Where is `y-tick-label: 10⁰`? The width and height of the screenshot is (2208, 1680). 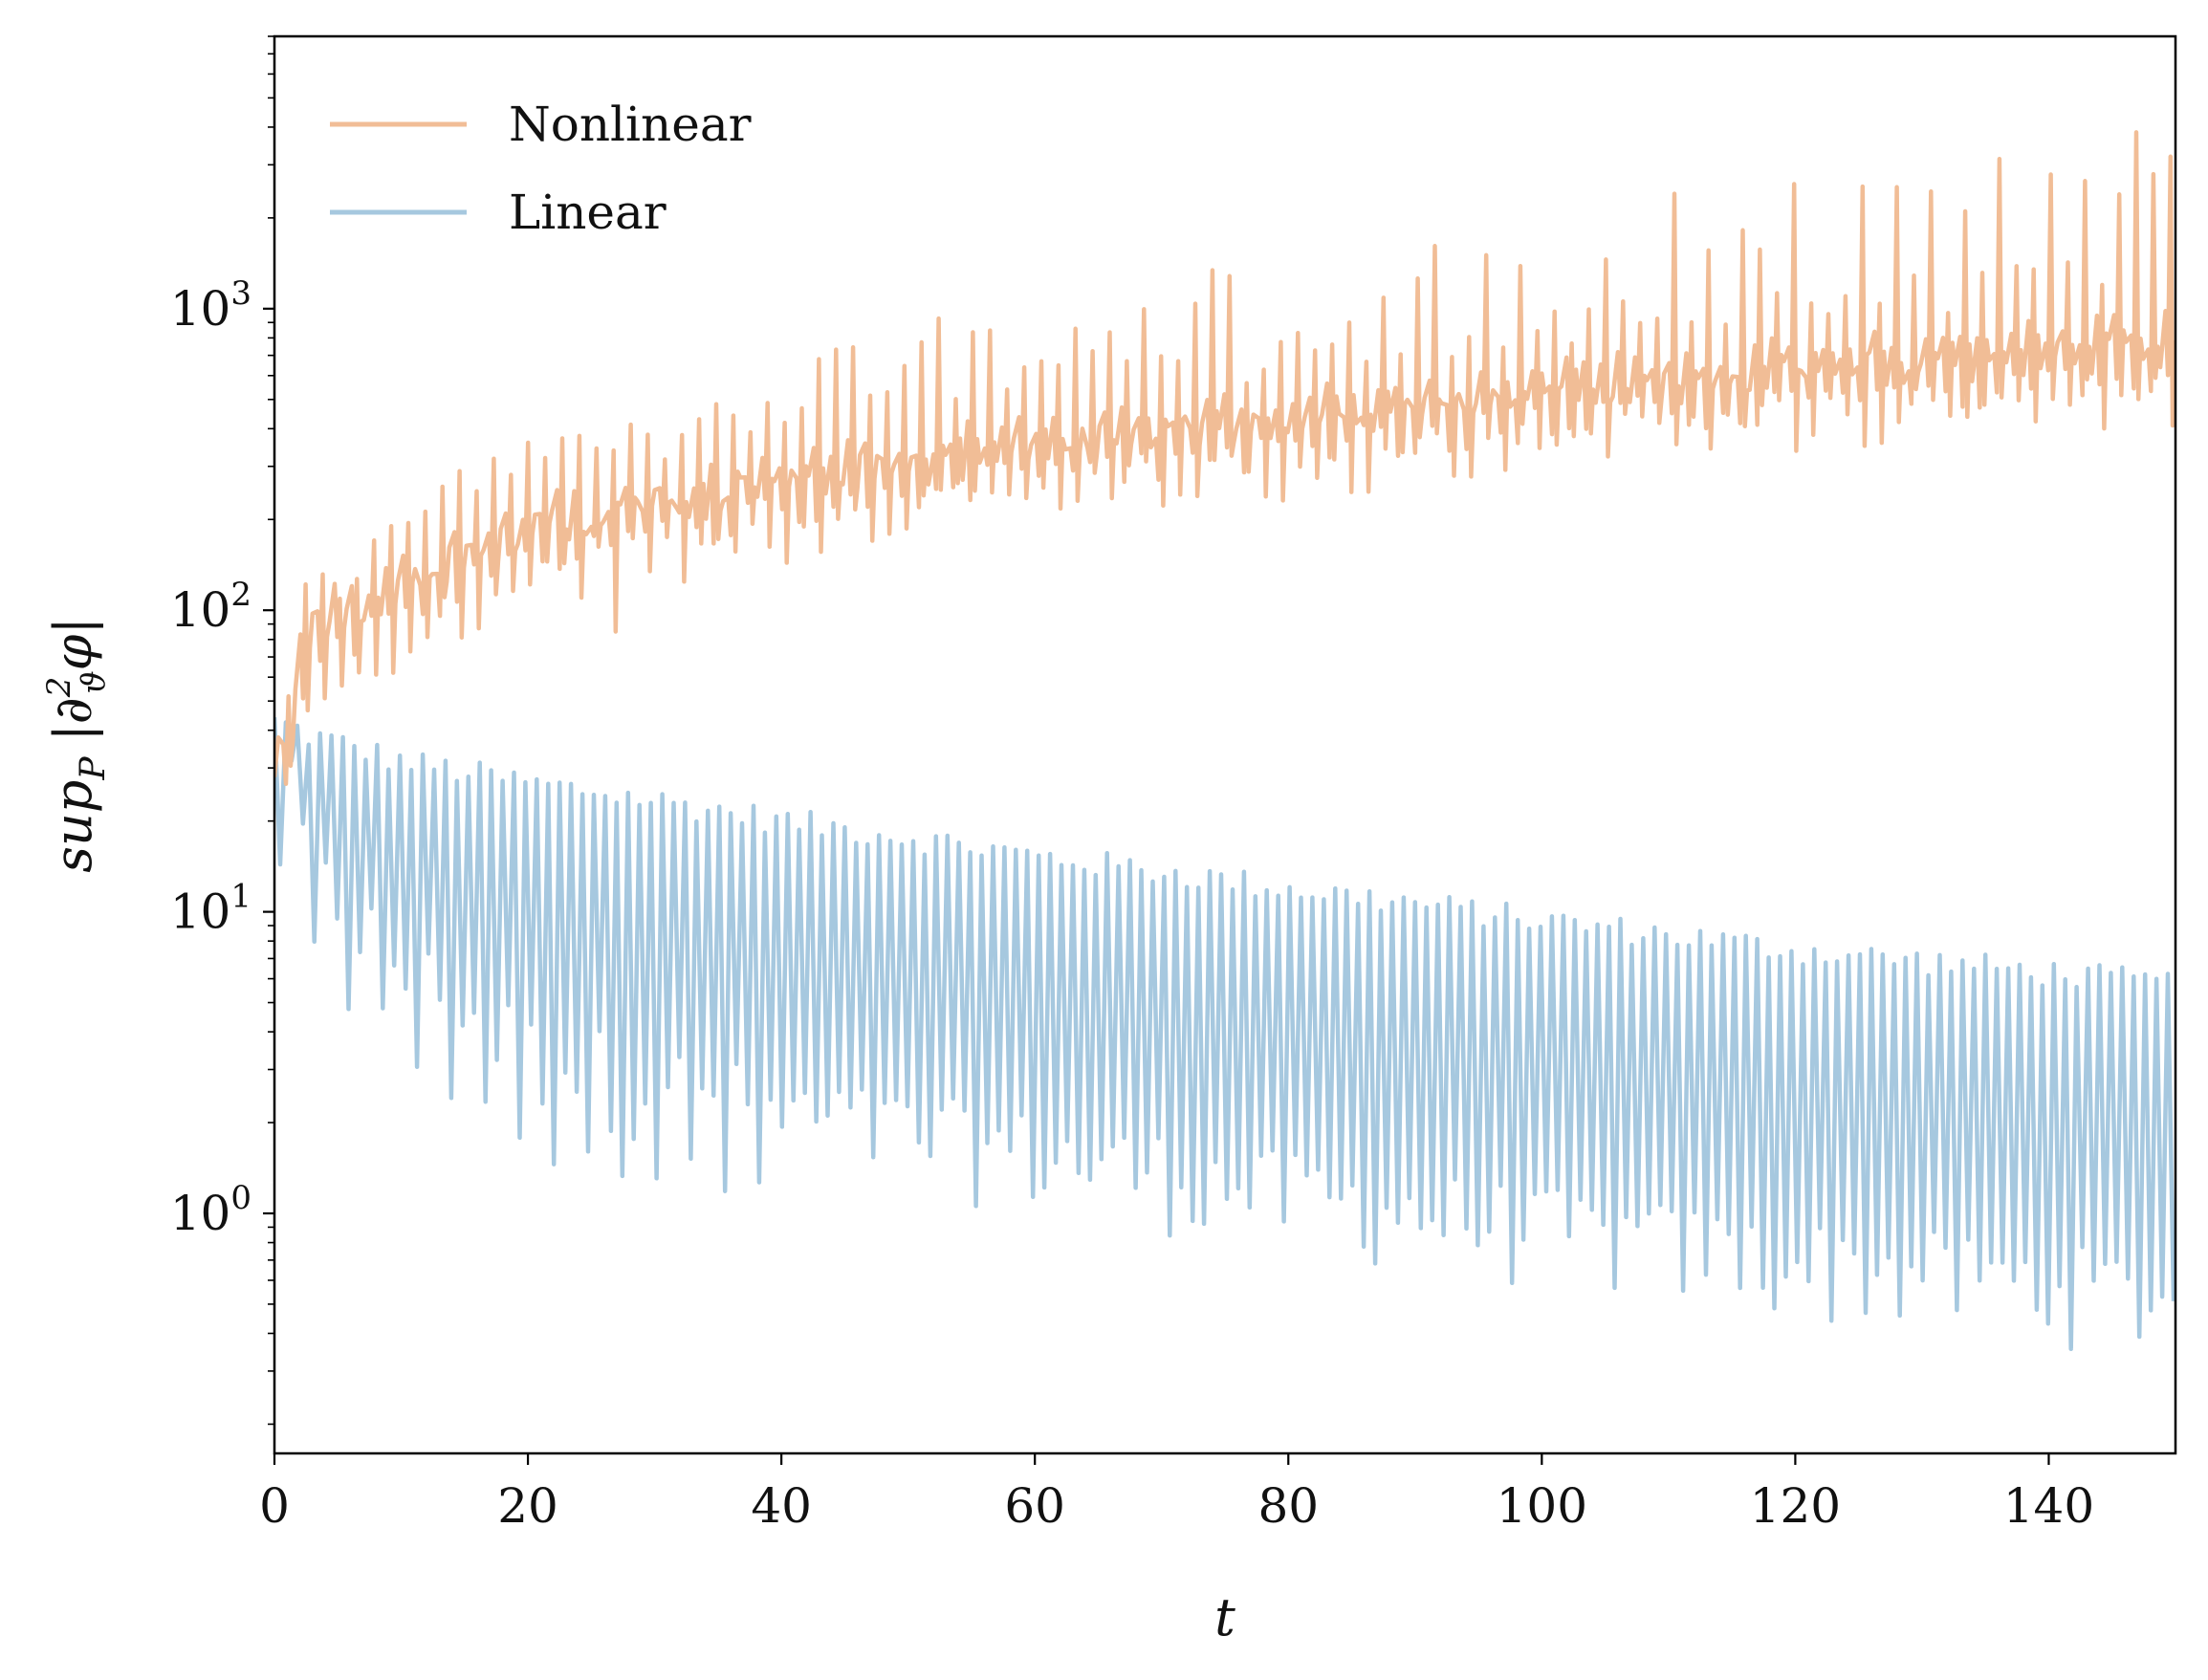 y-tick-label: 10⁰ is located at coordinates (211, 1210).